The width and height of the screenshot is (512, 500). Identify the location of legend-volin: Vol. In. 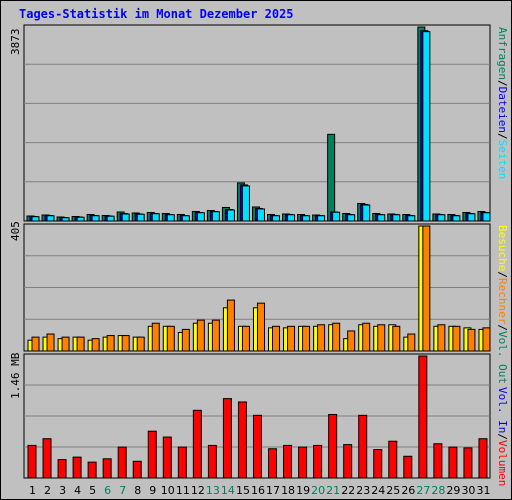
(502, 410).